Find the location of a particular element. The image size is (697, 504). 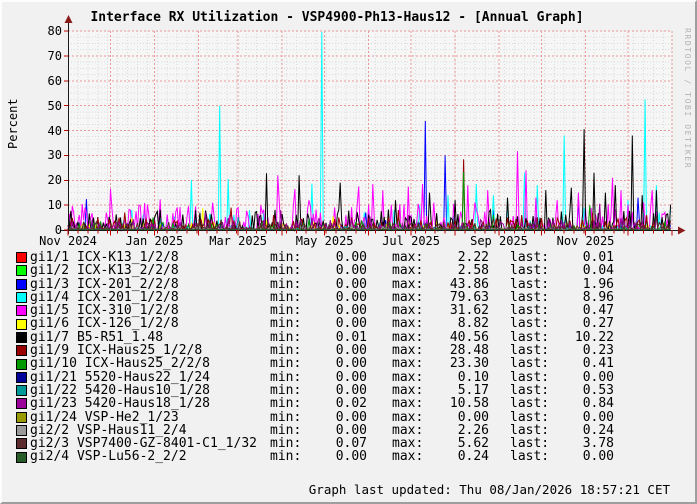

y-tick-label: 30 is located at coordinates (54, 155).